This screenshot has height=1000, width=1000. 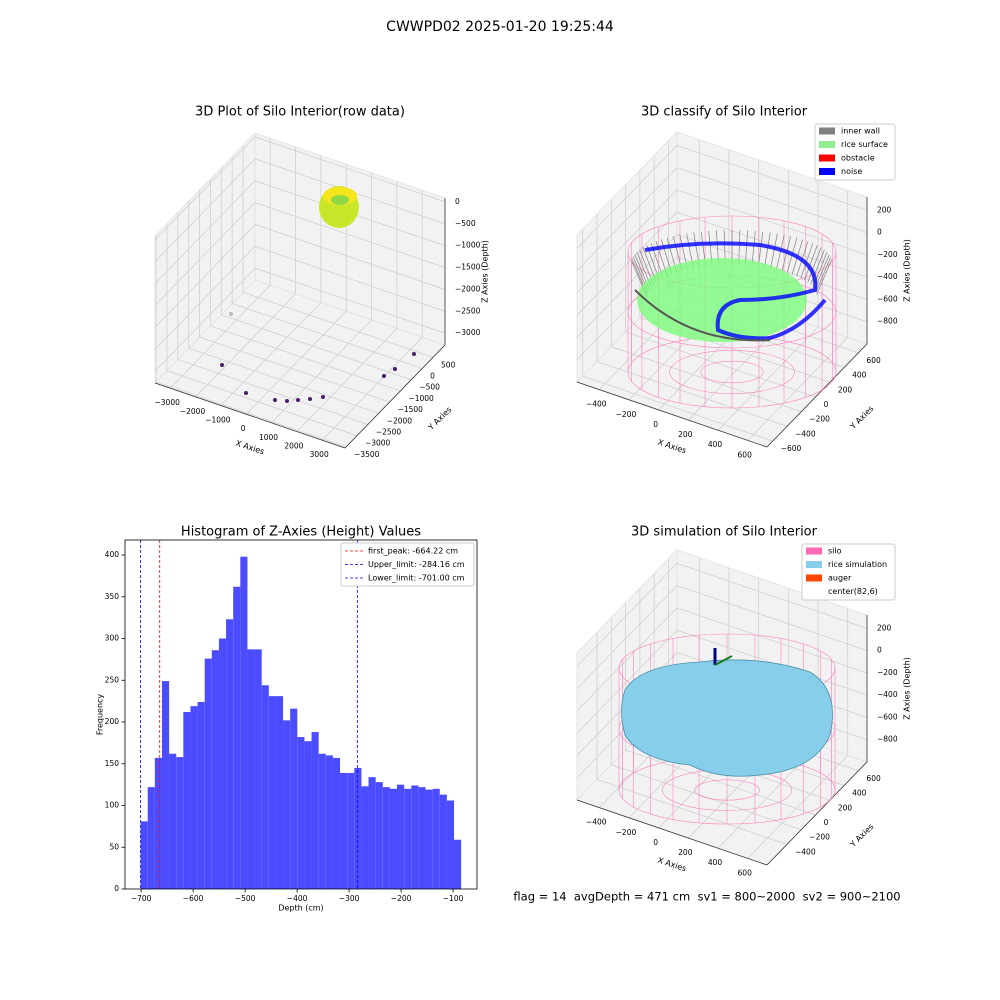 I want to click on auger-arm, so click(x=723, y=660).